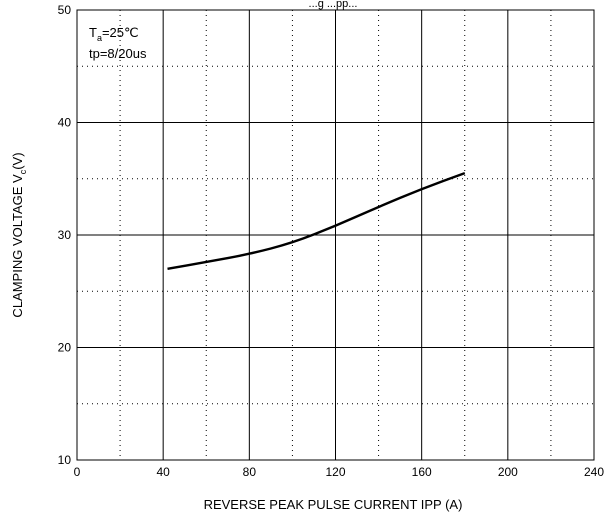 This screenshot has height=519, width=606. Describe the element at coordinates (422, 472) in the screenshot. I see `x-tick-label: 160` at that location.